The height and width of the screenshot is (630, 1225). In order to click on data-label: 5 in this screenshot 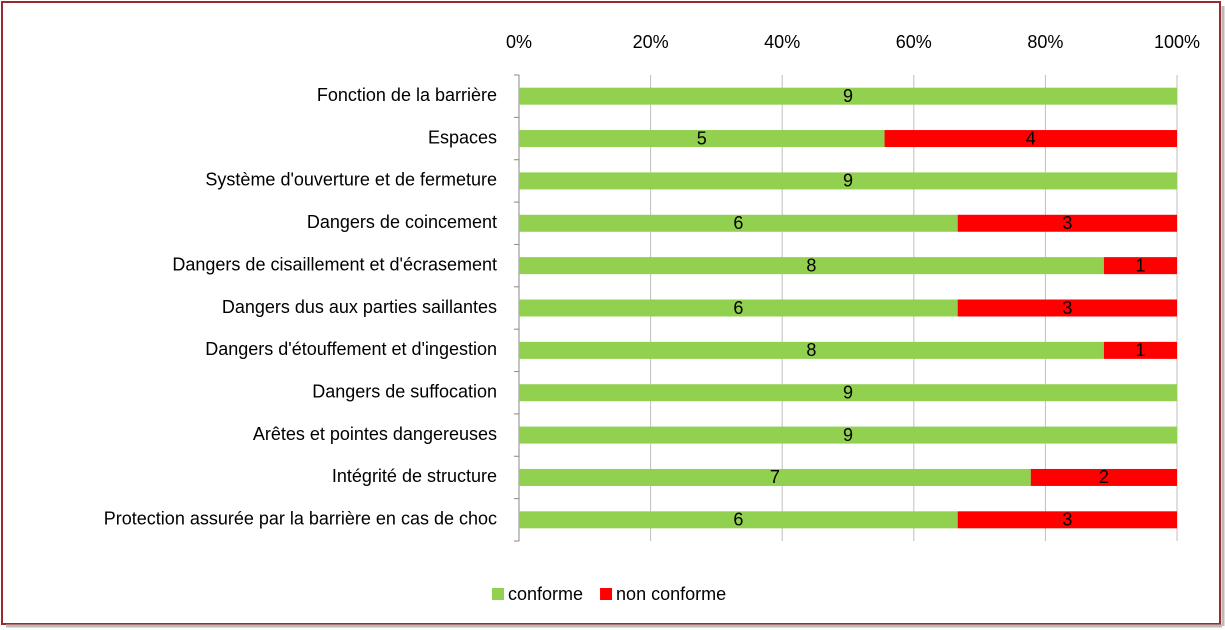, I will do `click(702, 138)`.